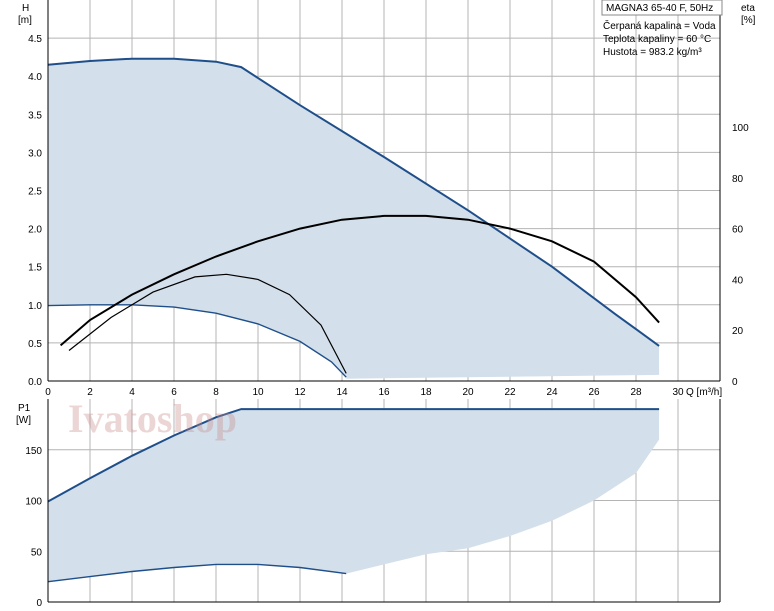 Image resolution: width=774 pixels, height=611 pixels. Describe the element at coordinates (35, 39) in the screenshot. I see `head-y-tick-label-4.5: 4.5` at that location.